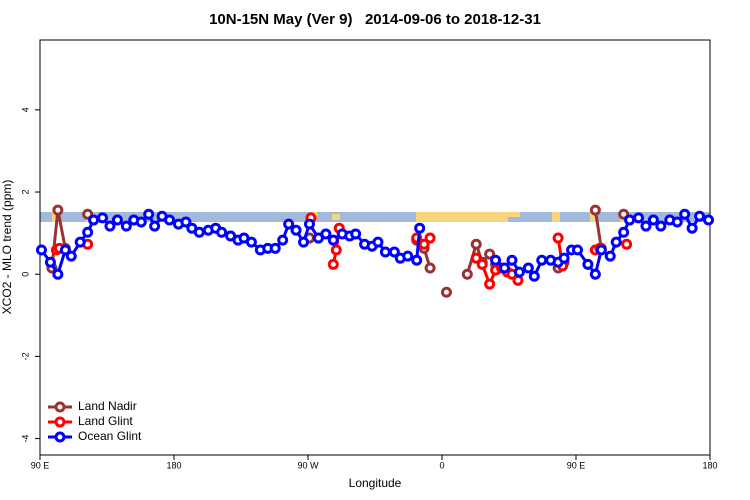  Describe the element at coordinates (25, 439) in the screenshot. I see `y-tick-label: -4` at that location.